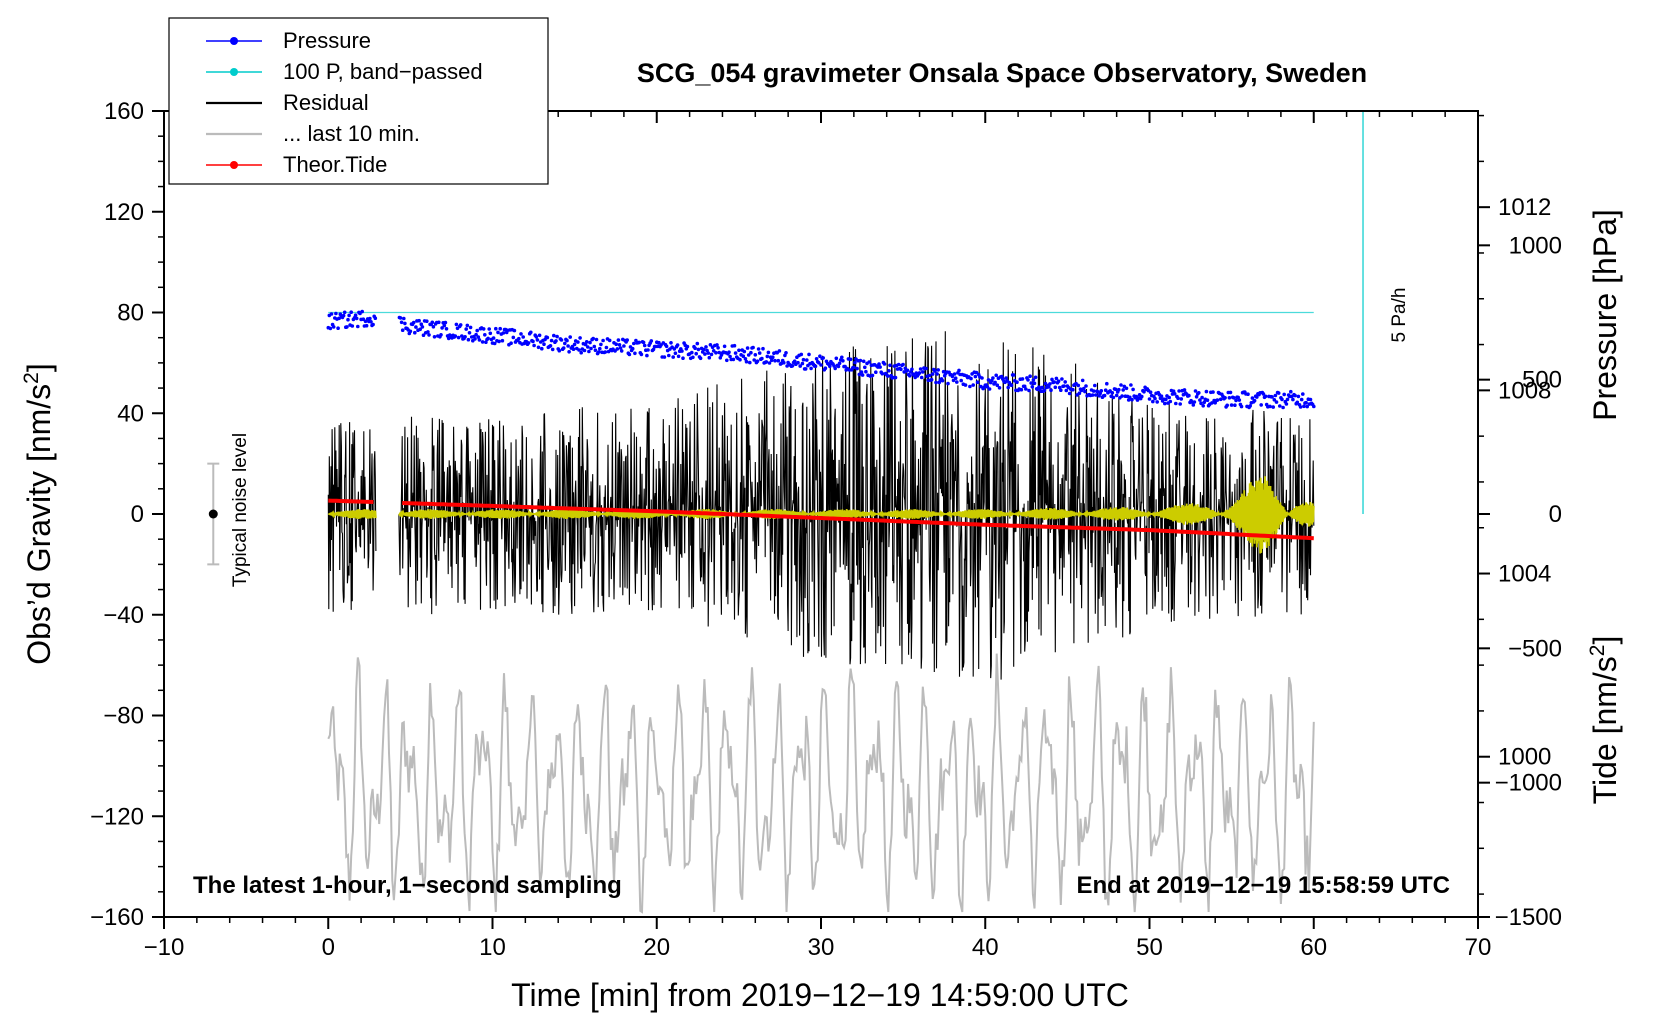 This screenshot has height=1020, width=1660. Describe the element at coordinates (123, 615) in the screenshot. I see `y-tick-label: −40` at that location.